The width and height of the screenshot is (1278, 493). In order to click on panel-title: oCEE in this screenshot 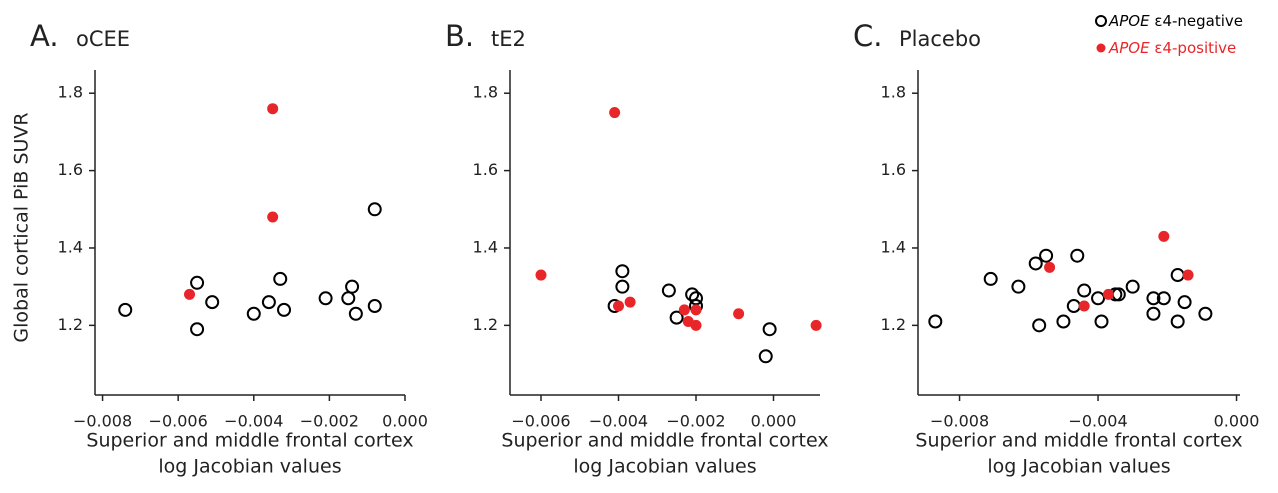, I will do `click(103, 39)`.